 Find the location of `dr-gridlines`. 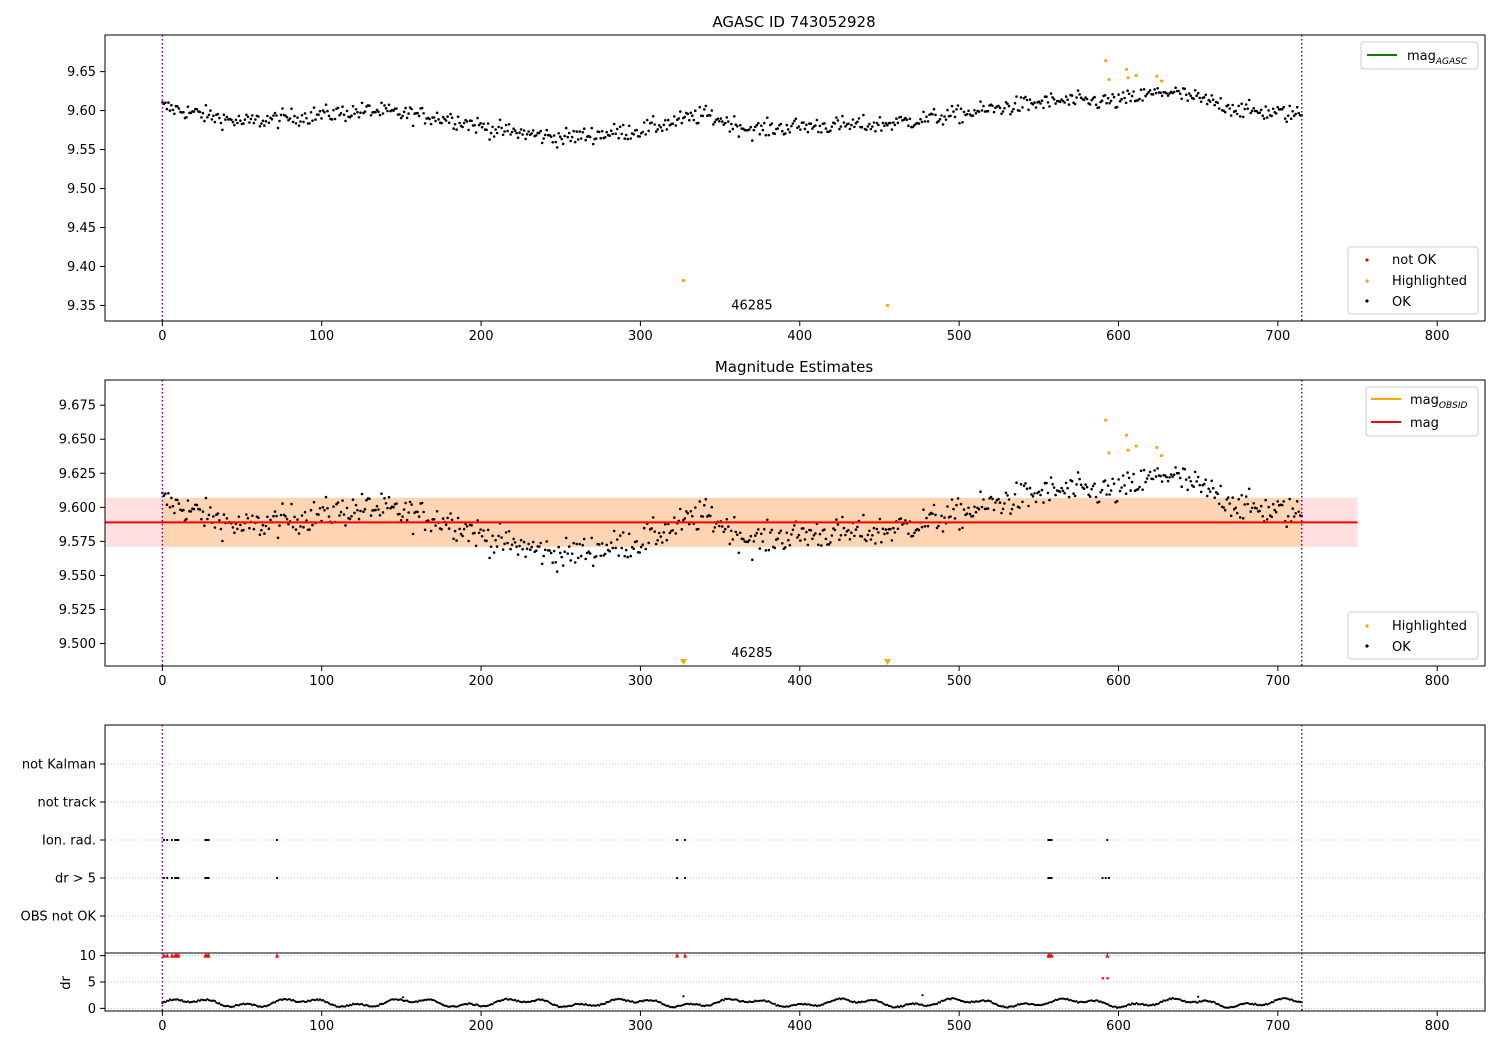

dr-gridlines is located at coordinates (795, 982).